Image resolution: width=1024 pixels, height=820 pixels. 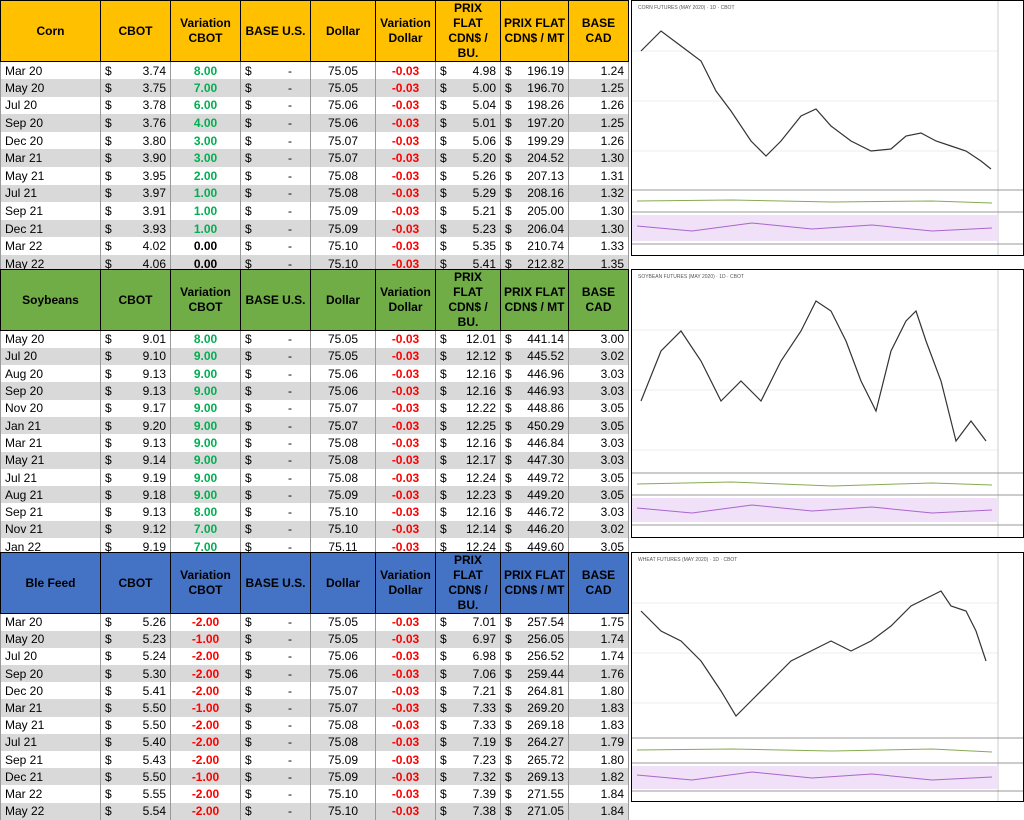 What do you see at coordinates (534, 460) in the screenshot?
I see `currency-cell: $447.30` at bounding box center [534, 460].